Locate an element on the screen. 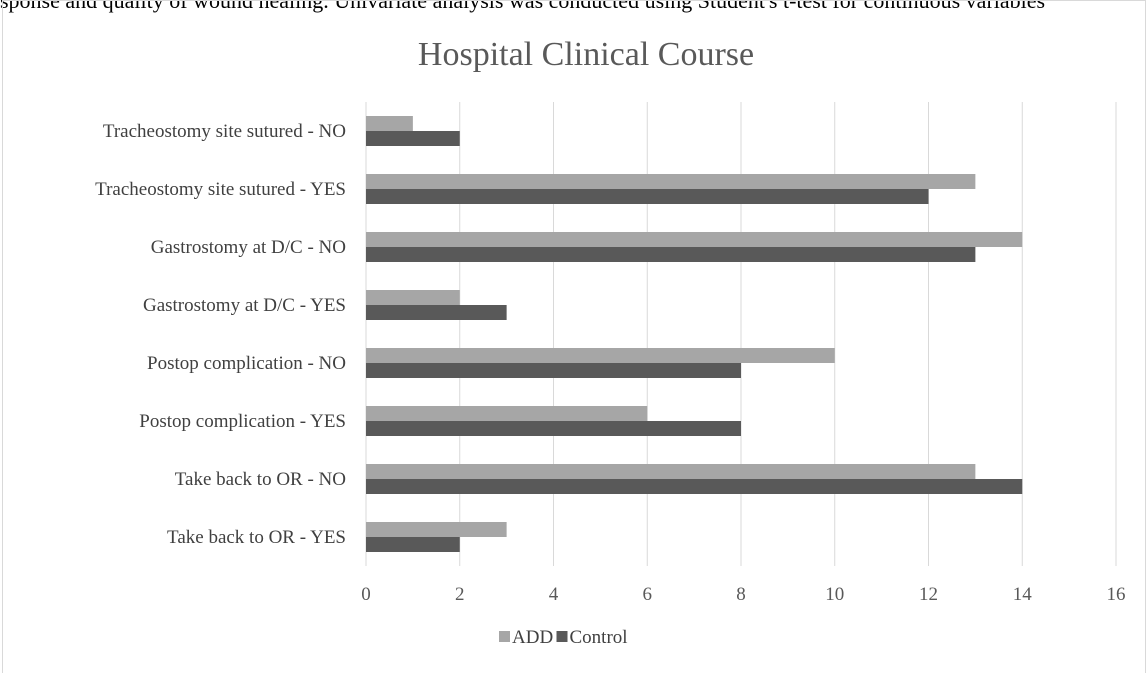 Image resolution: width=1147 pixels, height=673 pixels. legend: ADD Control is located at coordinates (563, 637).